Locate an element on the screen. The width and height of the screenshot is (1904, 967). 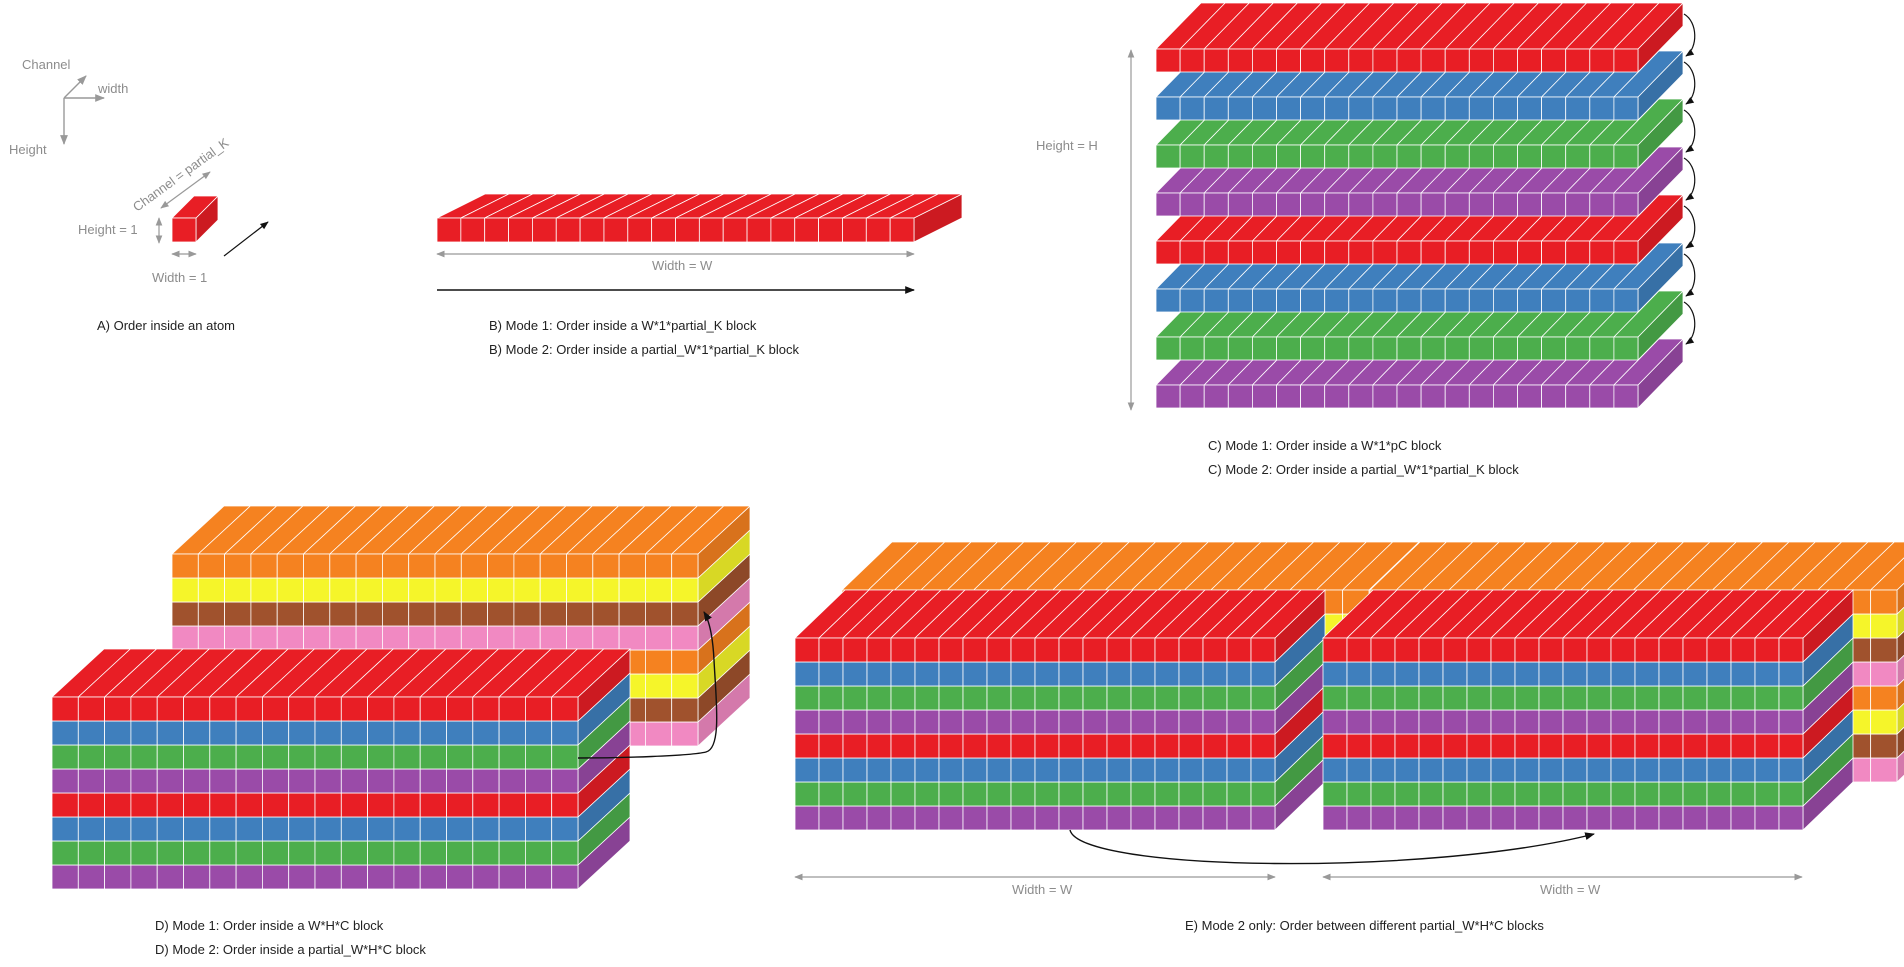
layer-order-arrow is located at coordinates (1689, 323).